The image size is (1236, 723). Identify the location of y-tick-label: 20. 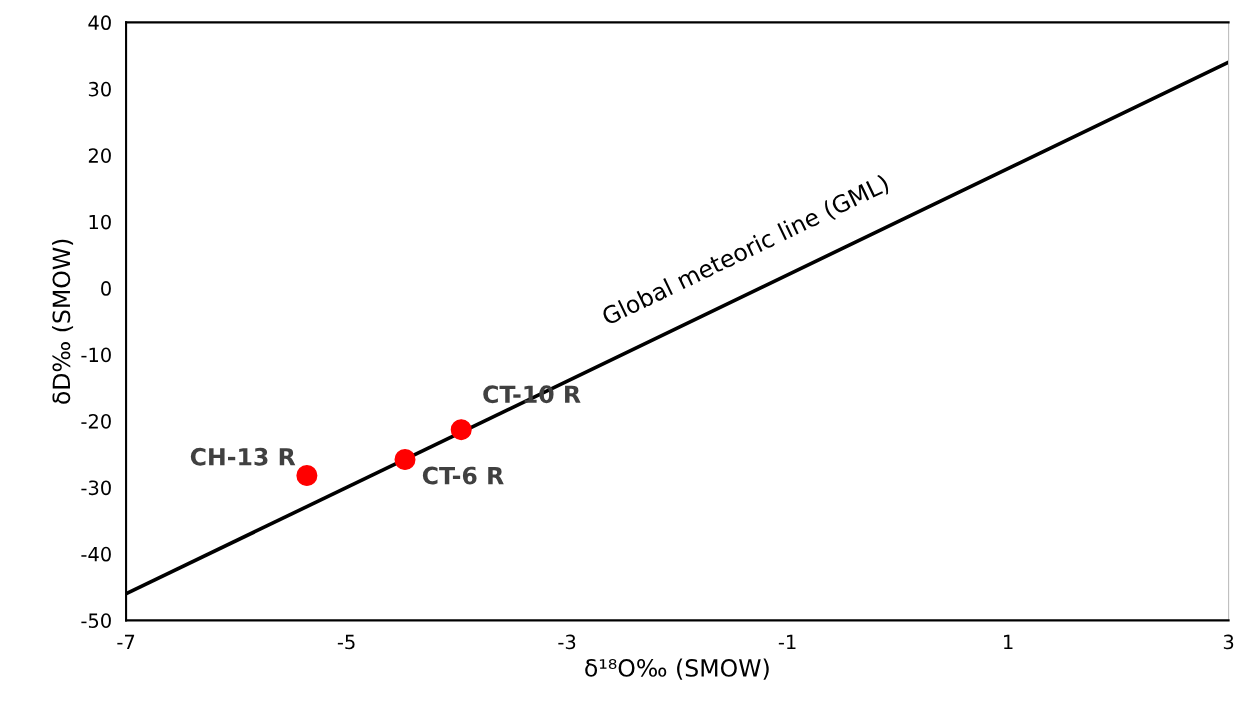
(99, 155).